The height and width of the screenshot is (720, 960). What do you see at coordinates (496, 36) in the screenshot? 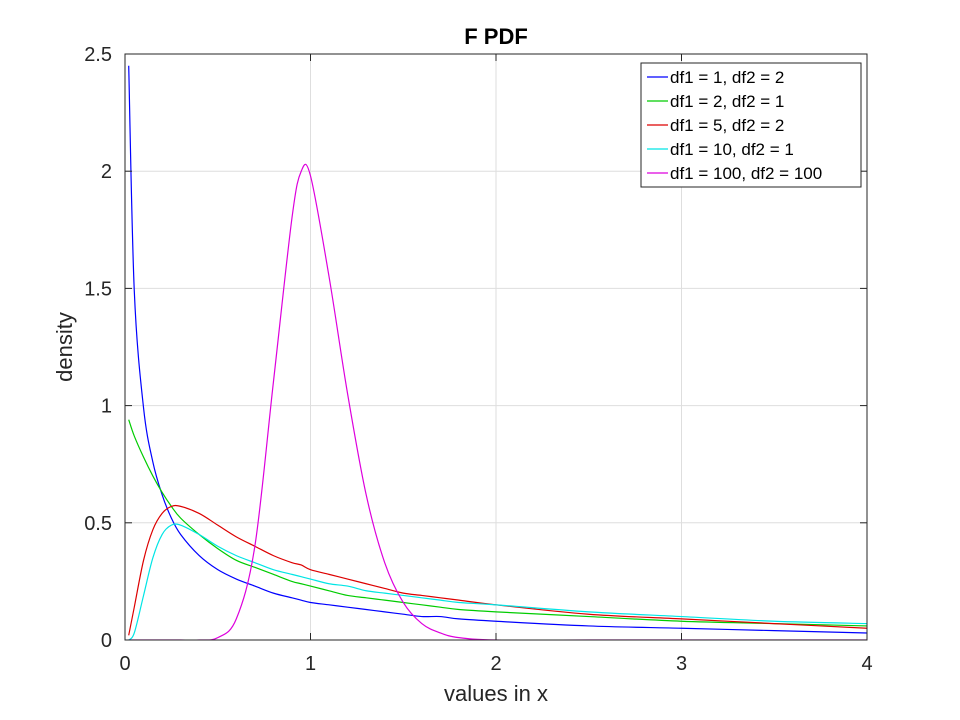
I see `chart-title: F PDF` at bounding box center [496, 36].